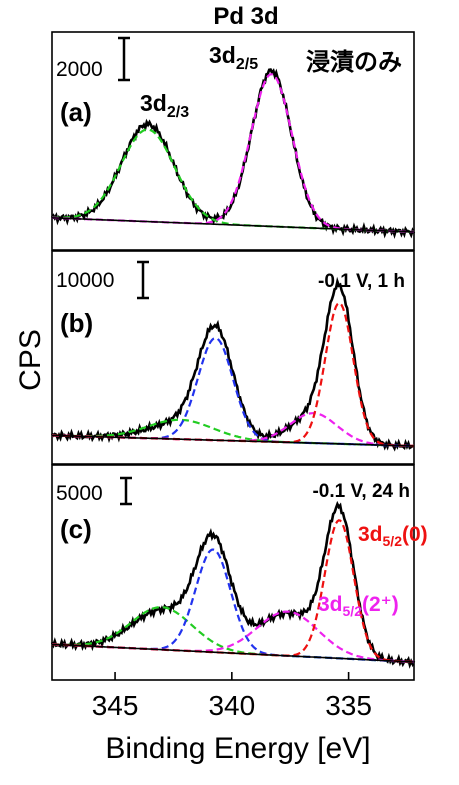  What do you see at coordinates (126, 491) in the screenshot?
I see `panel-c-scale-bar` at bounding box center [126, 491].